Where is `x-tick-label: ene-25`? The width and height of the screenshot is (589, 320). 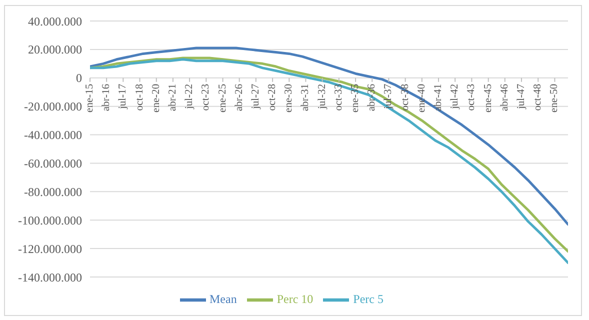 x-tick-label: ene-25 is located at coordinates (222, 98).